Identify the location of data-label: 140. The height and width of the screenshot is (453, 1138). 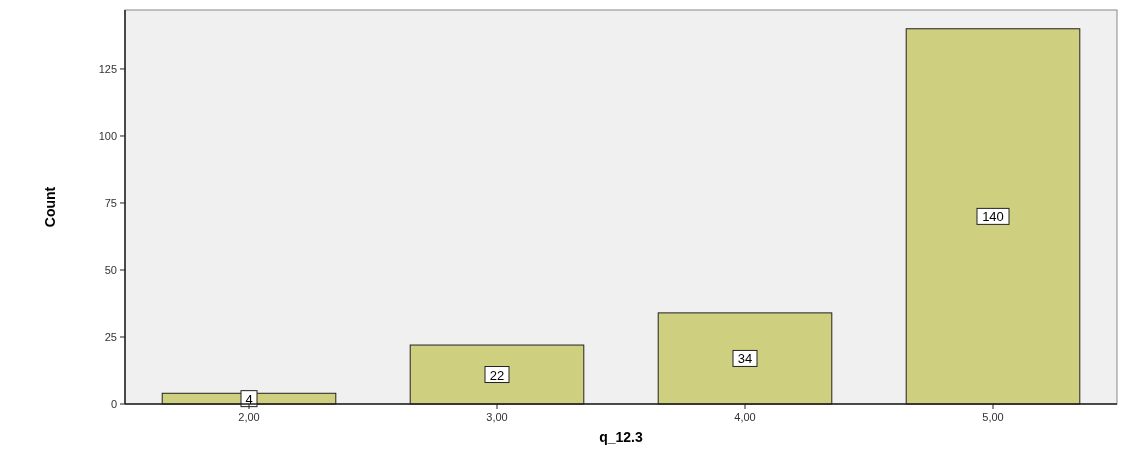
(993, 217).